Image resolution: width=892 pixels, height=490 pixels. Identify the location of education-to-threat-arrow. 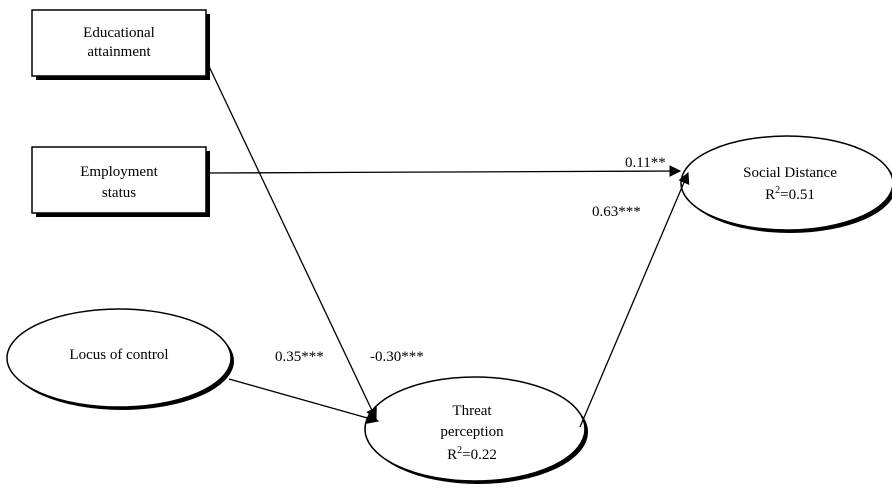
(291, 240).